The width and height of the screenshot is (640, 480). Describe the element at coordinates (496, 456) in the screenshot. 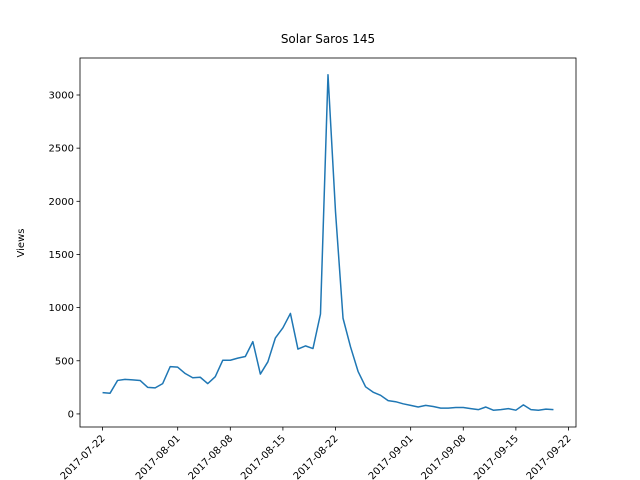

I see `x-tick-label: 2017-09-15` at that location.